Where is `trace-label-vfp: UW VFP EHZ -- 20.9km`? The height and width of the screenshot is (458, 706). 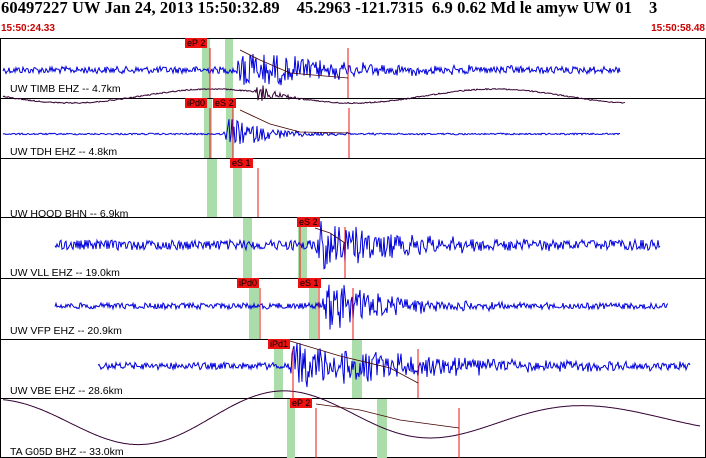 trace-label-vfp: UW VFP EHZ -- 20.9km is located at coordinates (66, 331).